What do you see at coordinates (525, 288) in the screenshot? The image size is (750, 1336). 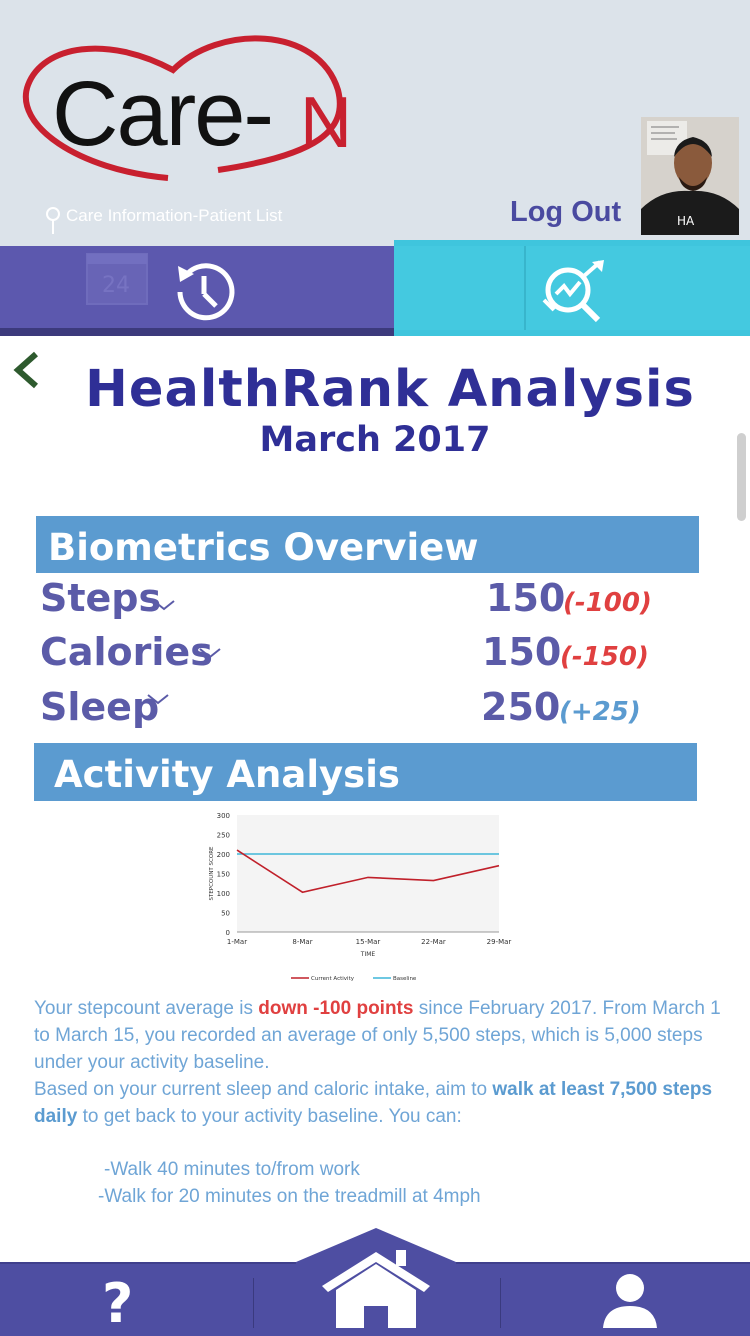 I see `tab-divider` at bounding box center [525, 288].